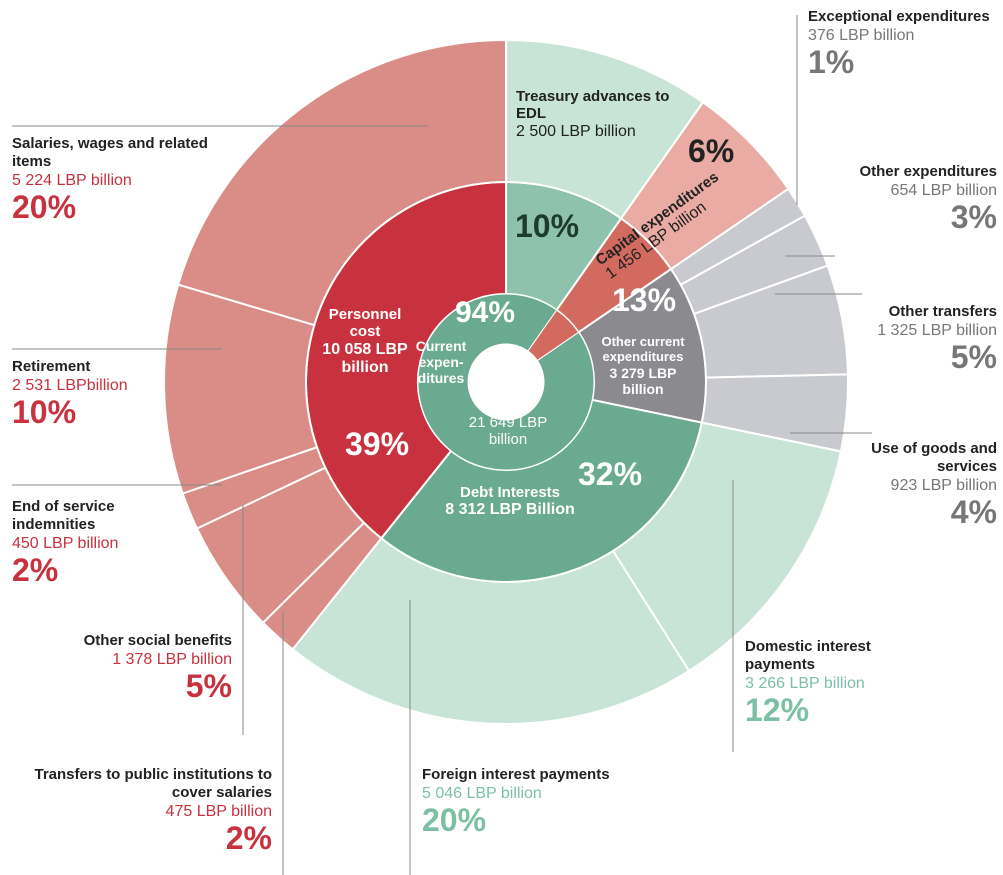 The width and height of the screenshot is (1003, 875). Describe the element at coordinates (110, 152) in the screenshot. I see `child-name: Salaries, wages and related items` at that location.